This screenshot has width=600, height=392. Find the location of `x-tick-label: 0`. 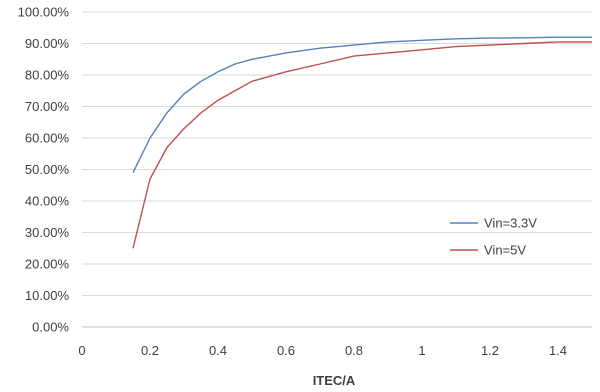

x-tick-label: 0 is located at coordinates (81, 350).